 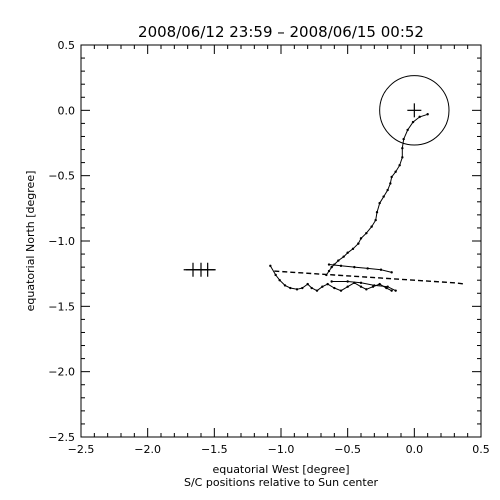 What do you see at coordinates (363, 286) in the screenshot?
I see `track-return-lower-line` at bounding box center [363, 286].